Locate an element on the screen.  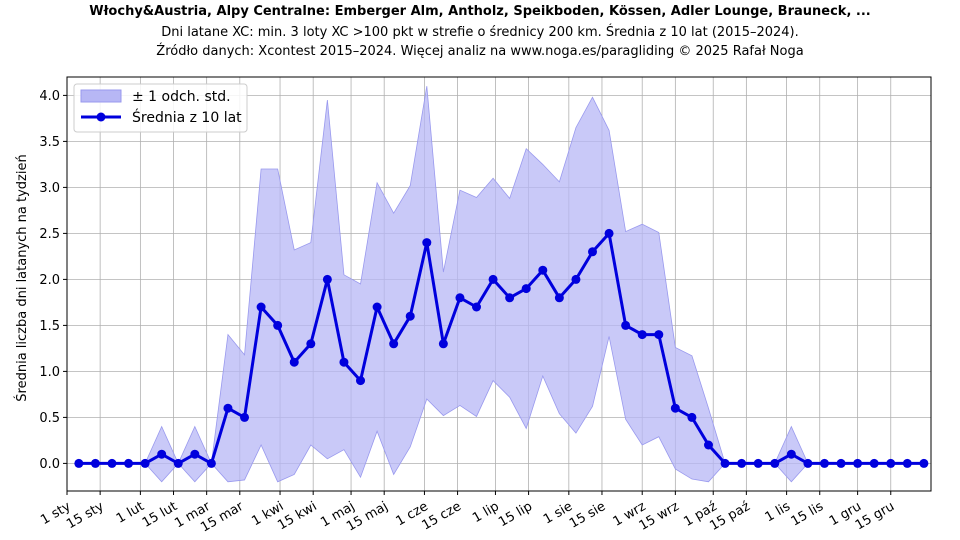
x-tick-label: 15 lis is located at coordinates (808, 514).